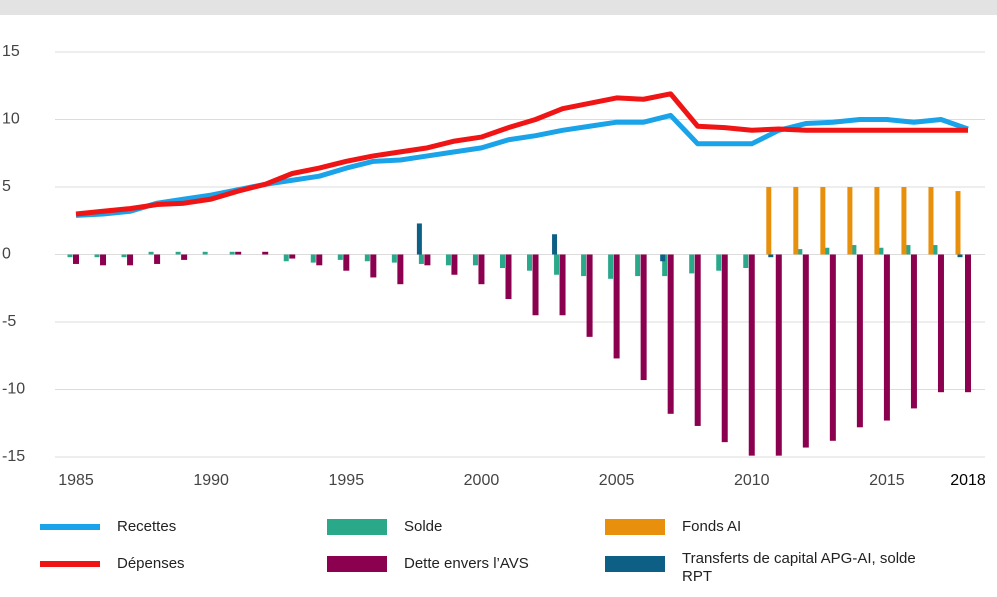 The height and width of the screenshot is (597, 997). What do you see at coordinates (147, 526) in the screenshot?
I see `legend-label: Recettes` at bounding box center [147, 526].